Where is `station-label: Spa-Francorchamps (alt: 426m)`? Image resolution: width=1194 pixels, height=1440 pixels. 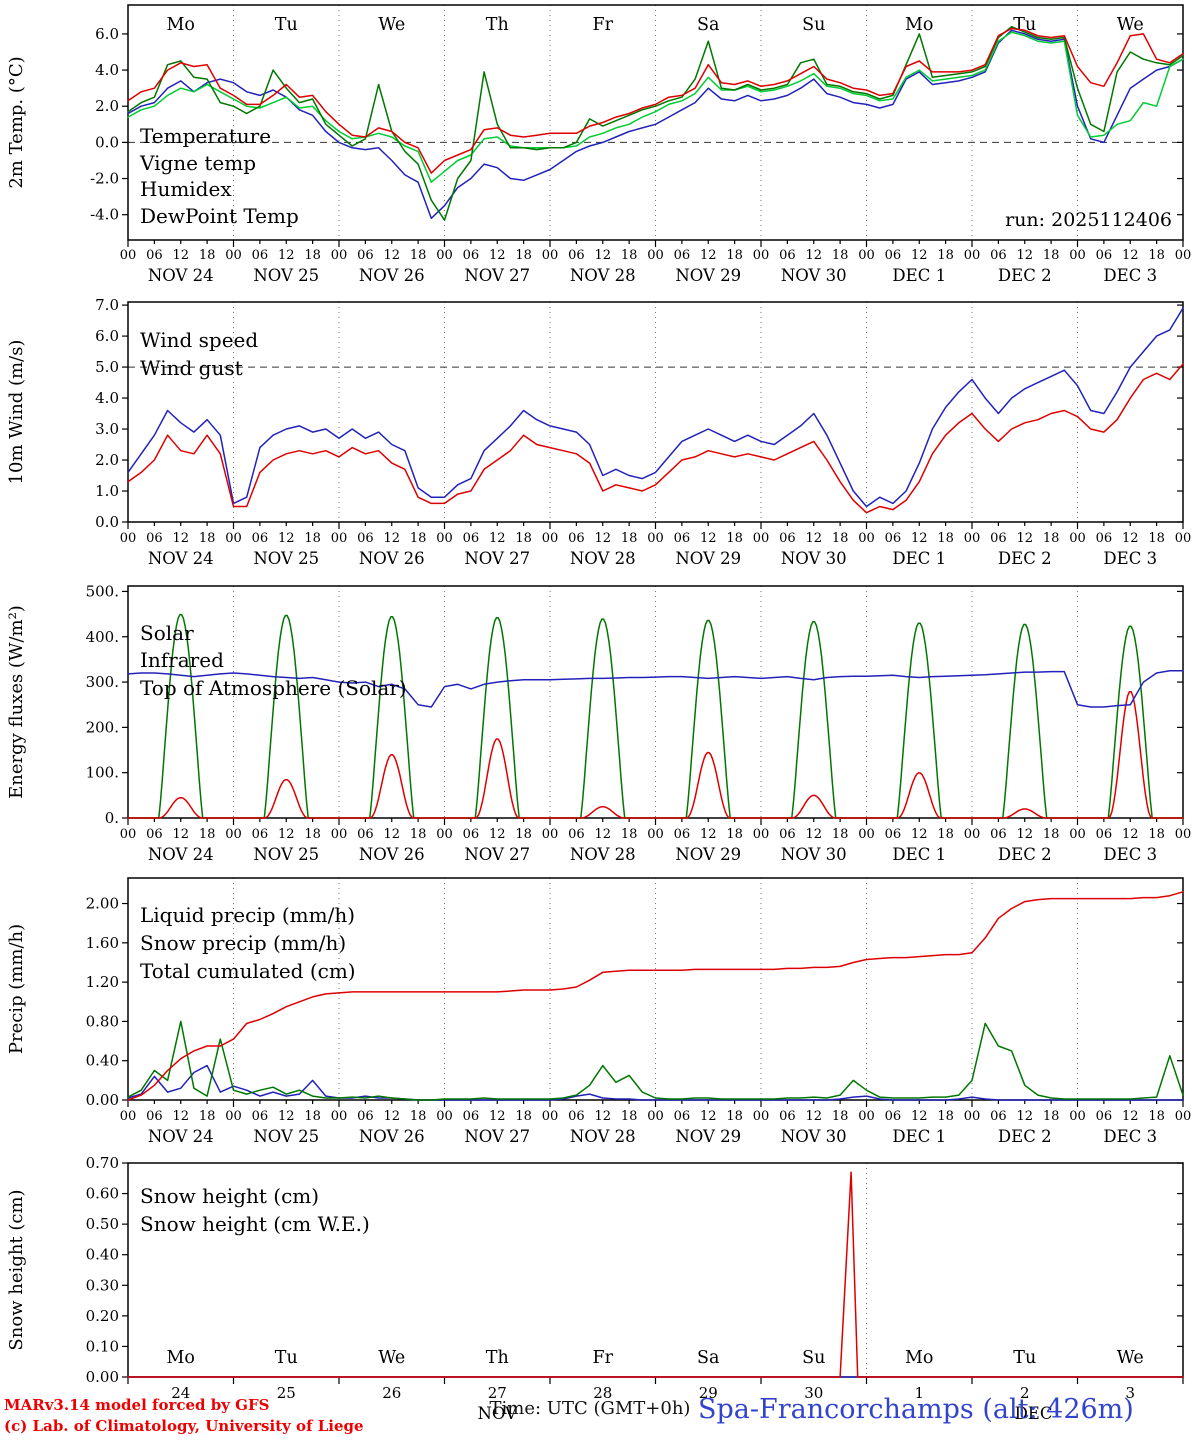
station-label: Spa-Francorchamps (alt: 426m) is located at coordinates (916, 1409).